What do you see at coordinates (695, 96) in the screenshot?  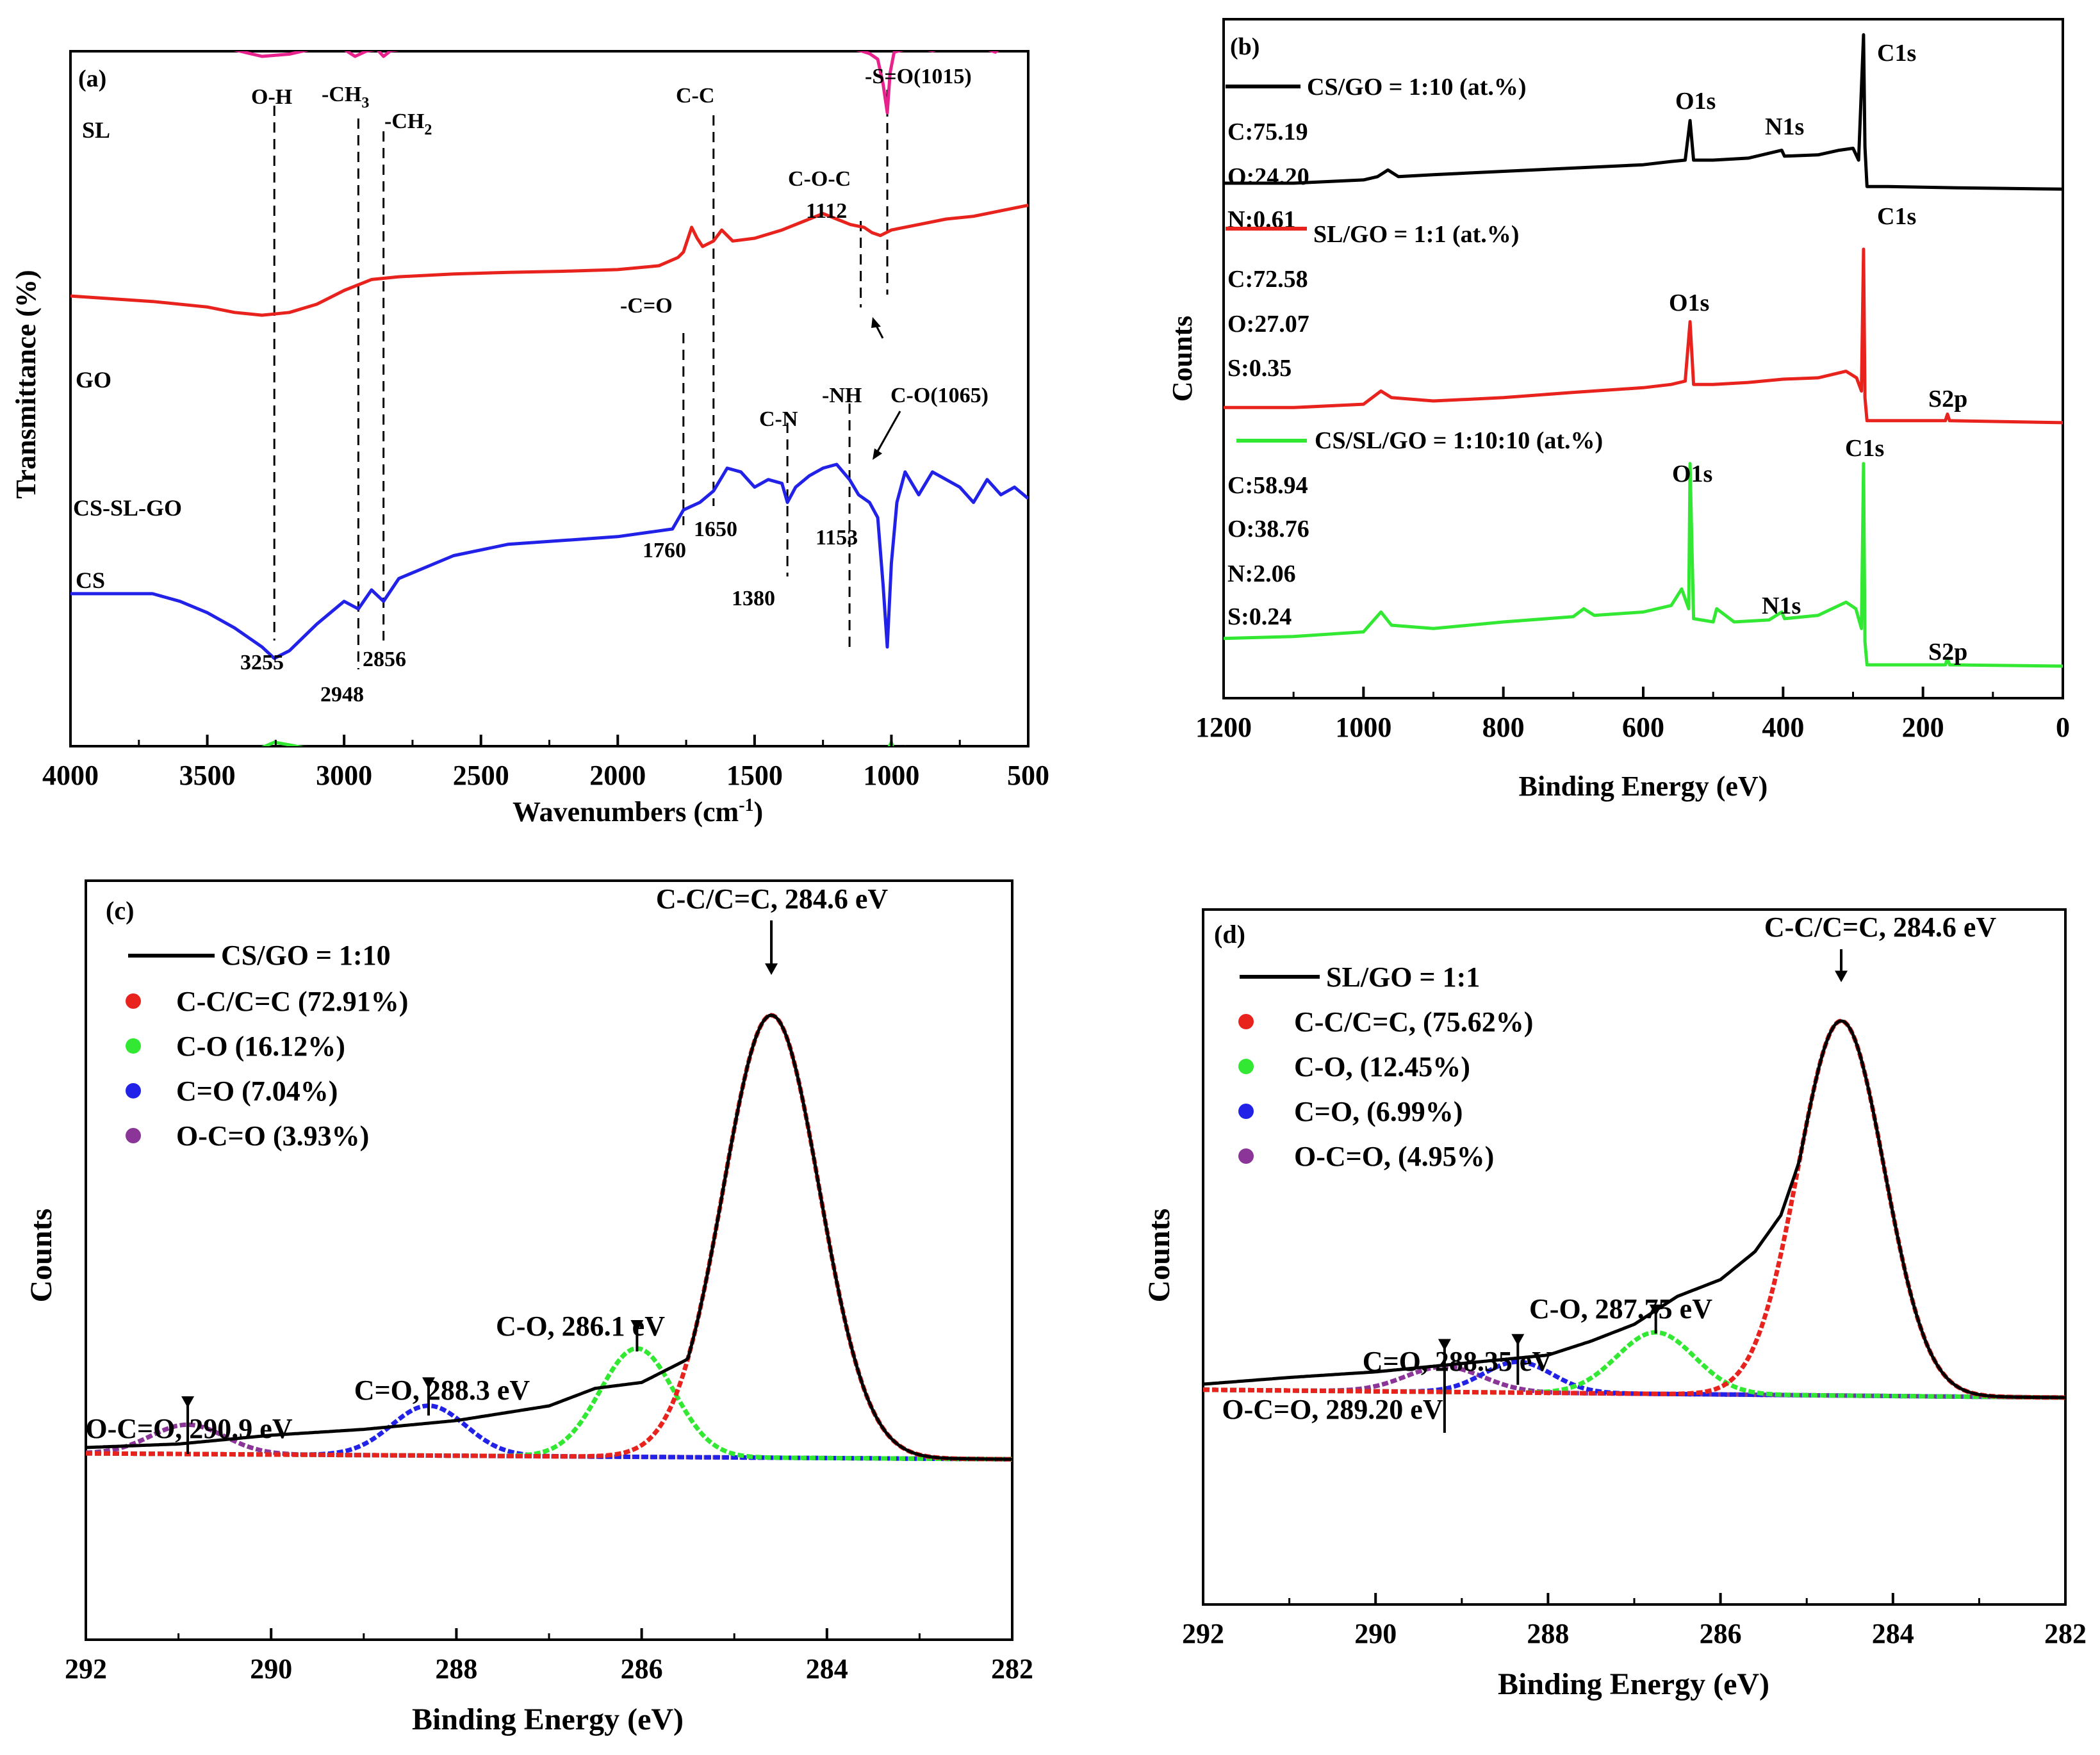 I see `annot-cc: C-C` at bounding box center [695, 96].